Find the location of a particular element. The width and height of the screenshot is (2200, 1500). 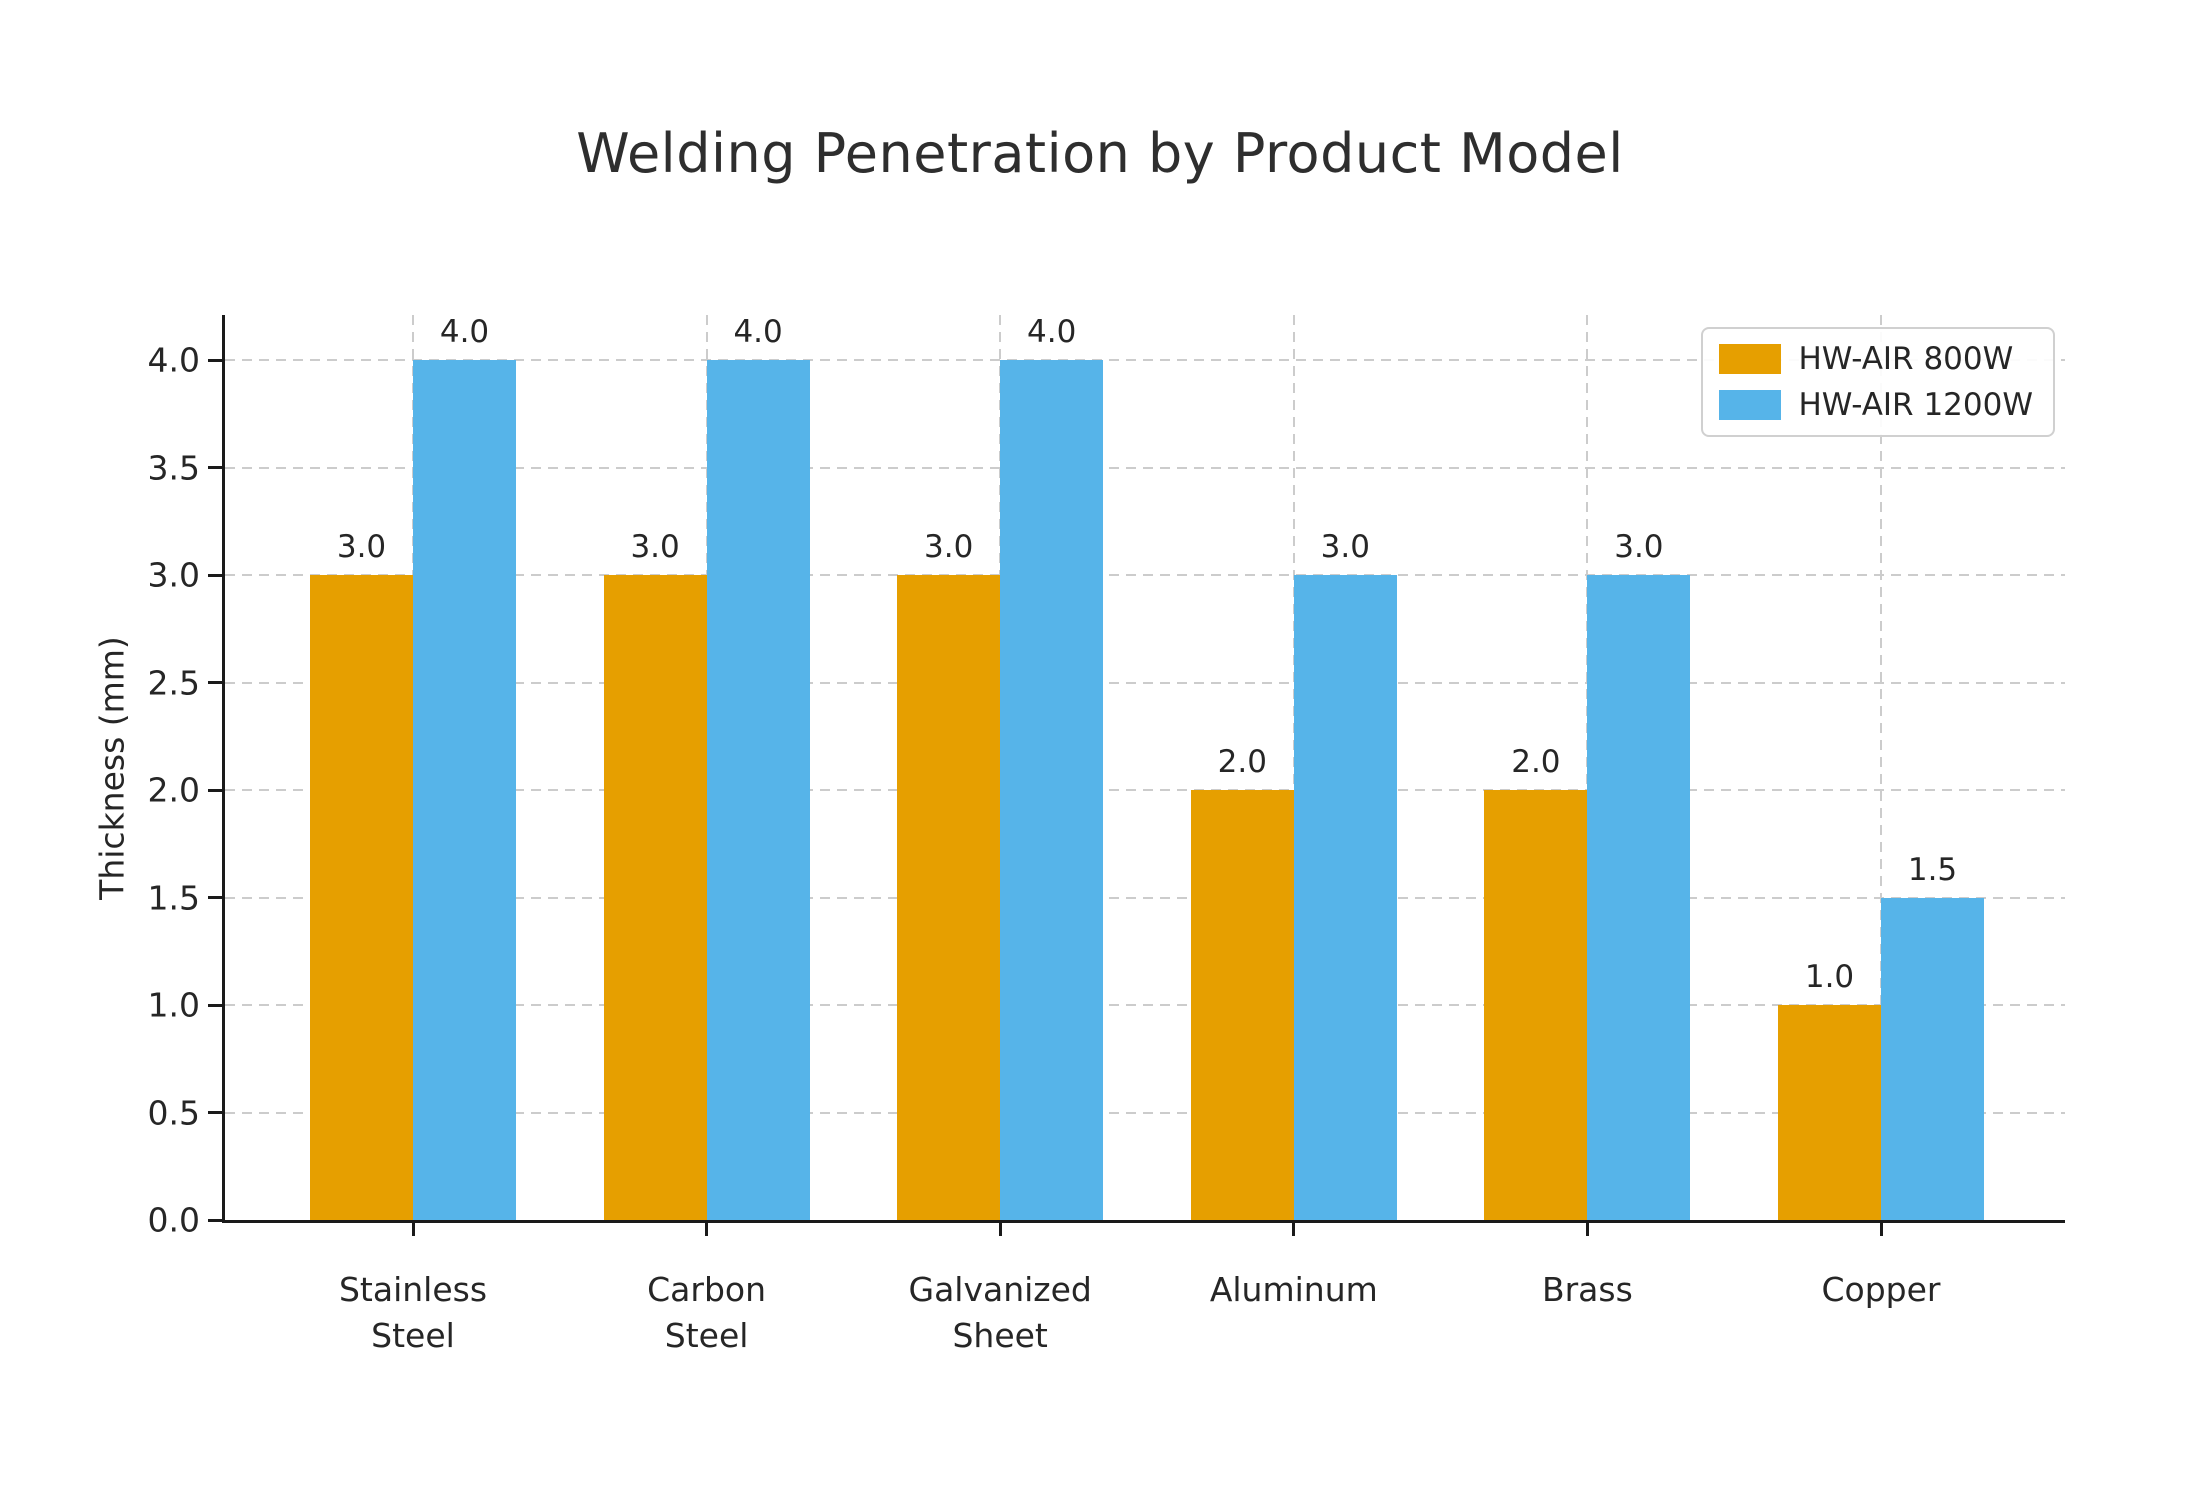

y-tick-label: 3.0 is located at coordinates (173, 575).